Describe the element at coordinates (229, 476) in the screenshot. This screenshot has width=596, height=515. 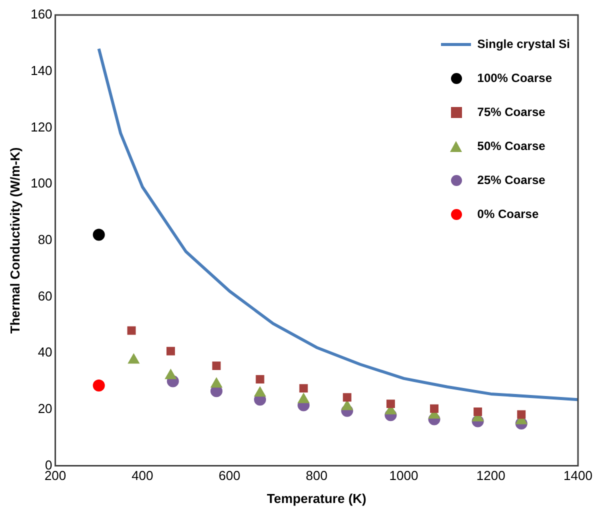
I see `x-tick-label: 600` at that location.